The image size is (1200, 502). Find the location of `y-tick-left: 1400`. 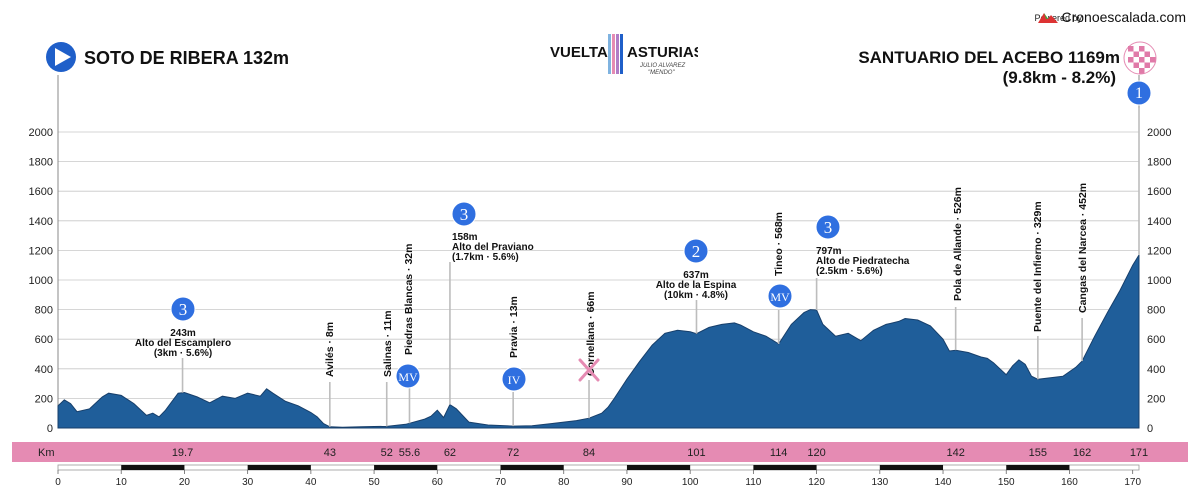

y-tick-left: 1400 is located at coordinates (41, 222).